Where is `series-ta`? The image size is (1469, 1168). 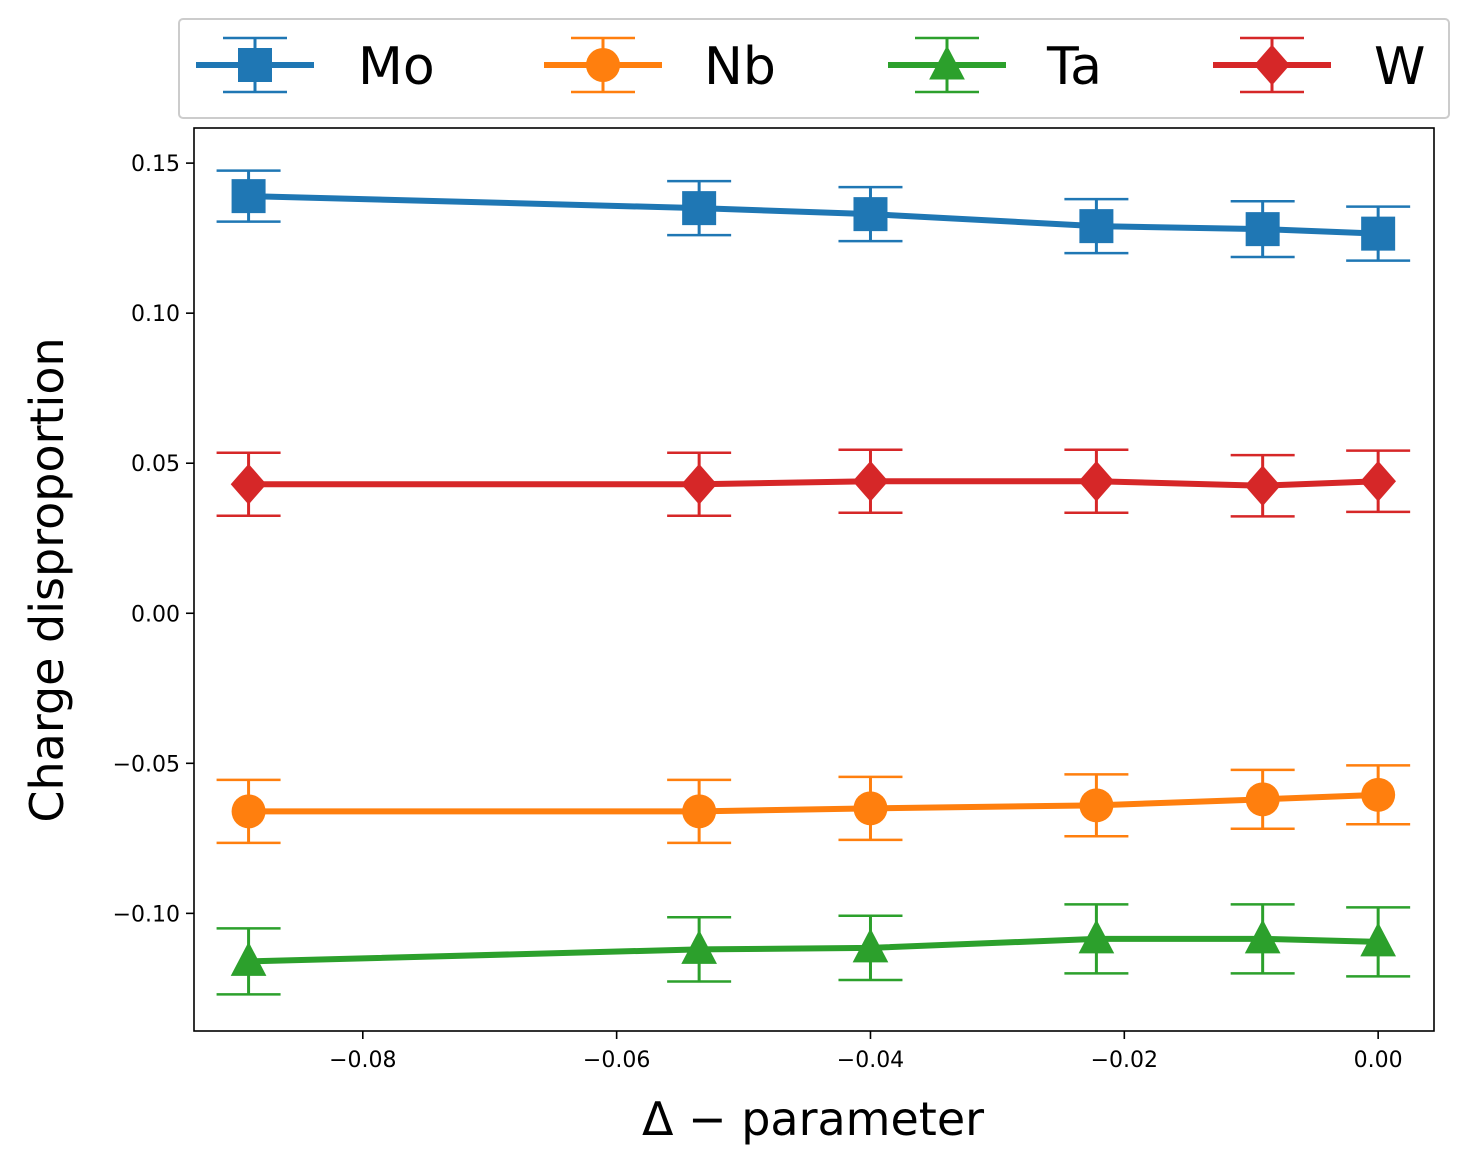
series-ta is located at coordinates (813, 949).